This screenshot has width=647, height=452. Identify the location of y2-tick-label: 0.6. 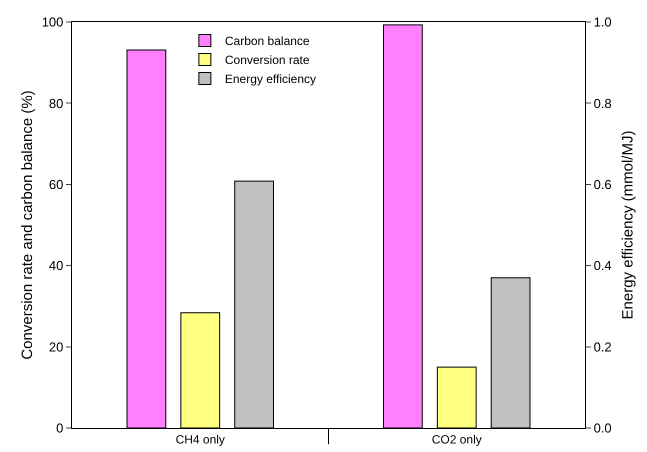
(603, 184).